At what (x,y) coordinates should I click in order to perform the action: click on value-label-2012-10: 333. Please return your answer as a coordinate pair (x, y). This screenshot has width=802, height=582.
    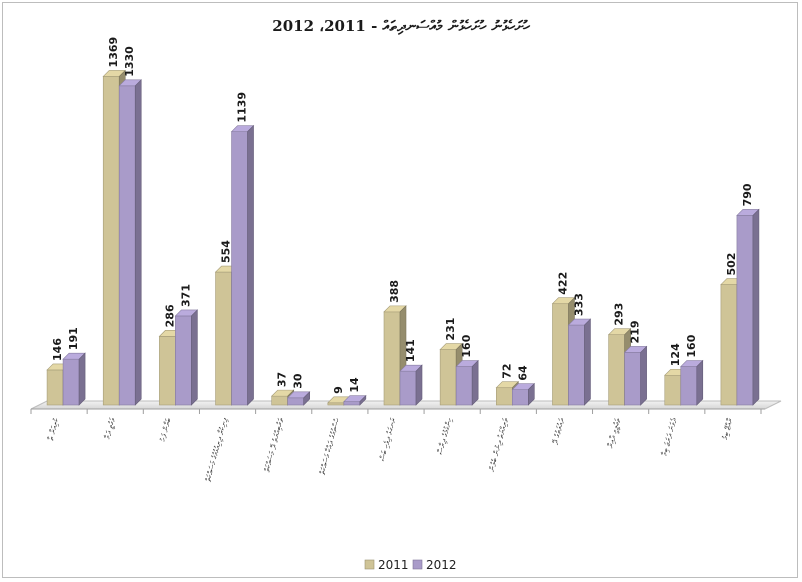
    Looking at the image, I should click on (578, 304).